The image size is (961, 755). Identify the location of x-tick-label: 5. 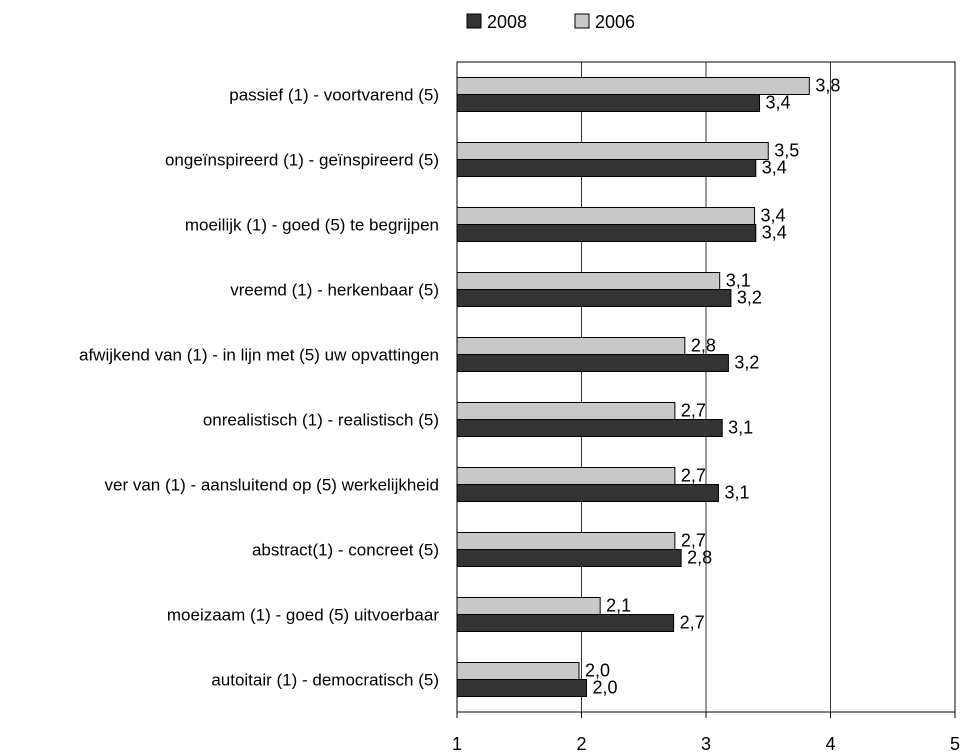
(955, 744).